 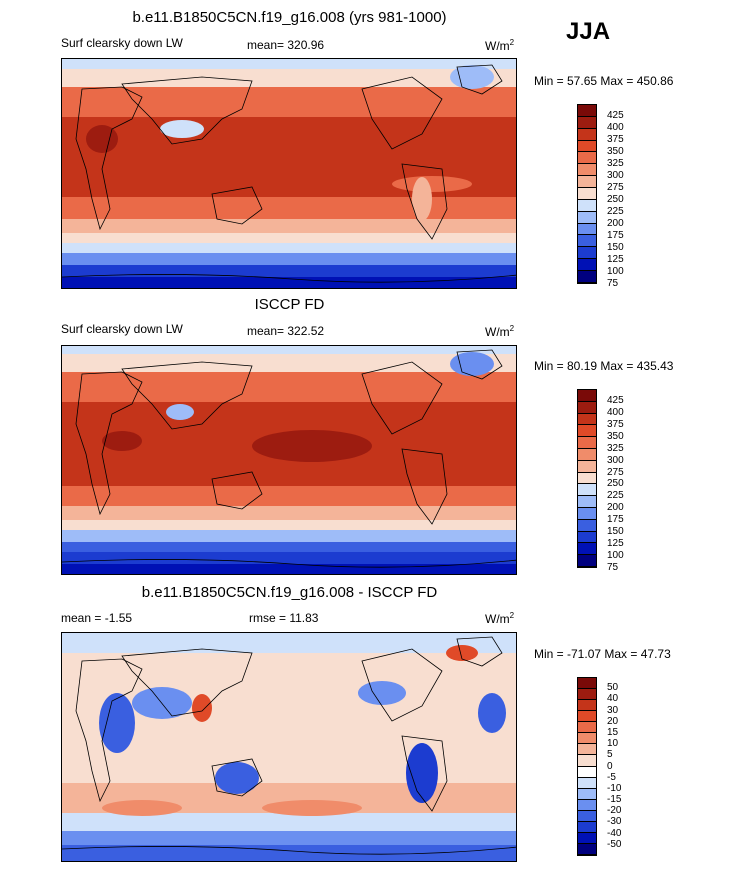 What do you see at coordinates (289, 592) in the screenshot?
I see `panel3-title: b.e11.B1850C5CN.f19_g16.008 - ISCCP FD` at bounding box center [289, 592].